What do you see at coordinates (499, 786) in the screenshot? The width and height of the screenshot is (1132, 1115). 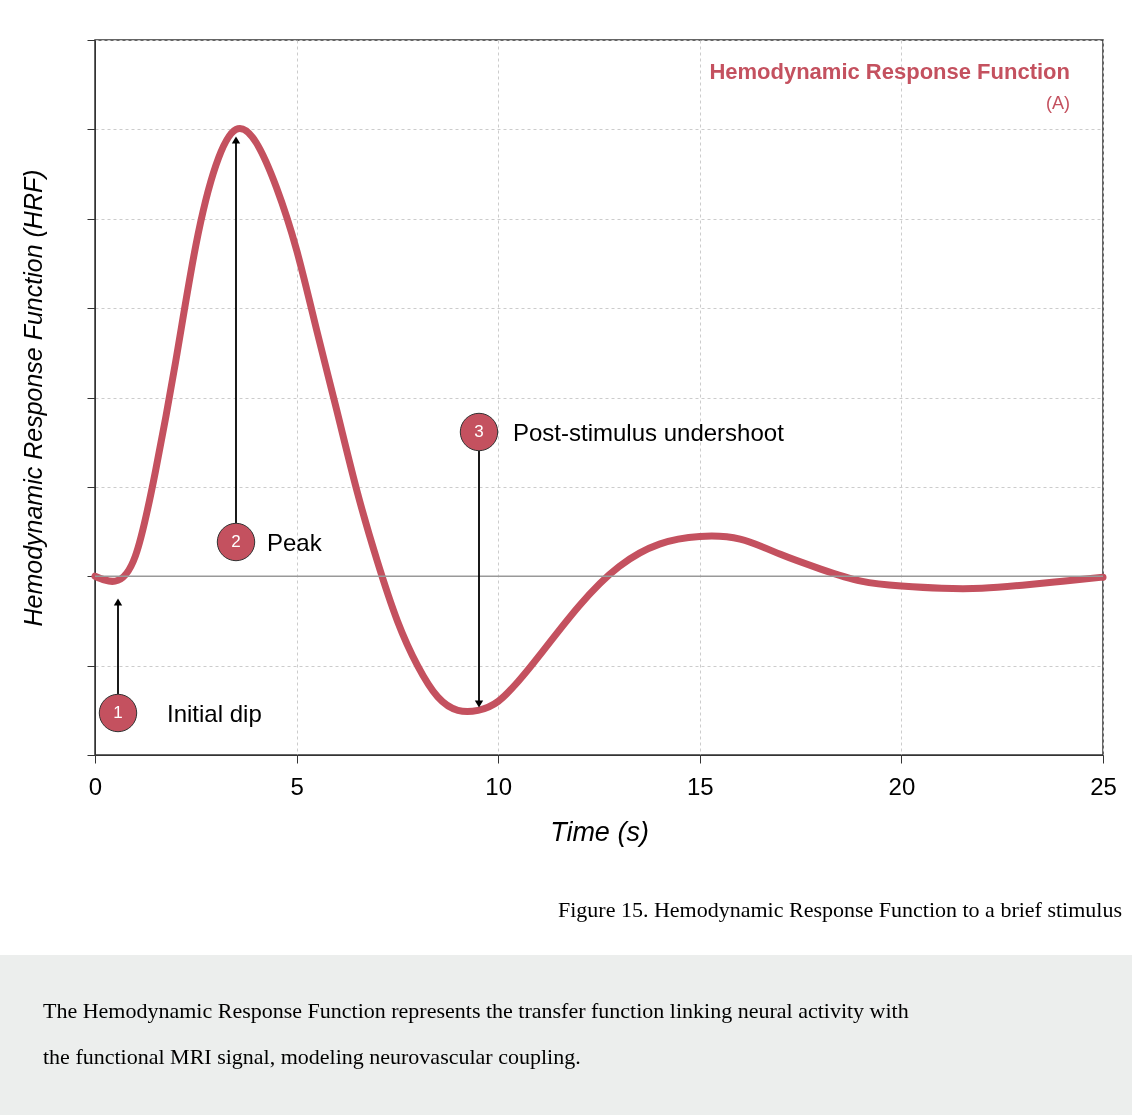 I see `x-tick-label: 10` at bounding box center [499, 786].